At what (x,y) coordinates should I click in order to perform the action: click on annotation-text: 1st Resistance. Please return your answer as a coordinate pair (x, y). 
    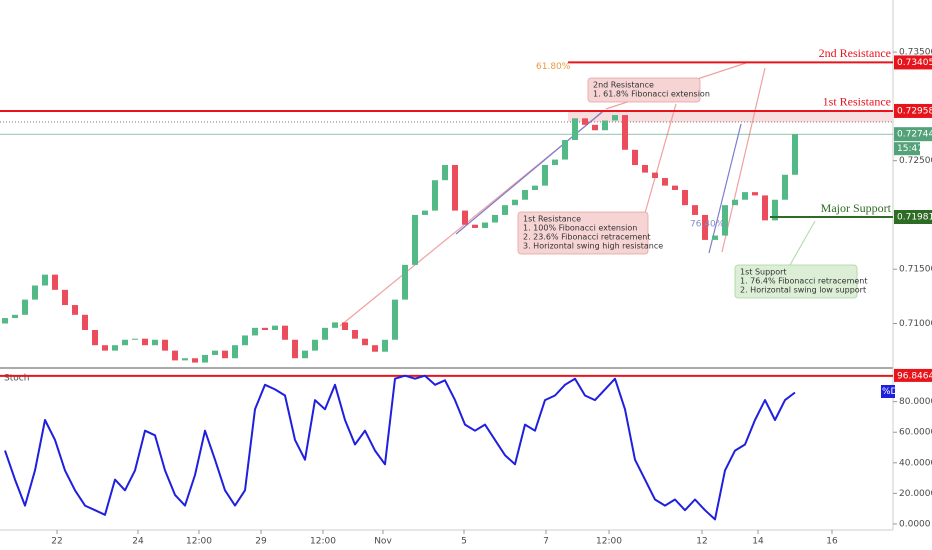
    Looking at the image, I should click on (552, 219).